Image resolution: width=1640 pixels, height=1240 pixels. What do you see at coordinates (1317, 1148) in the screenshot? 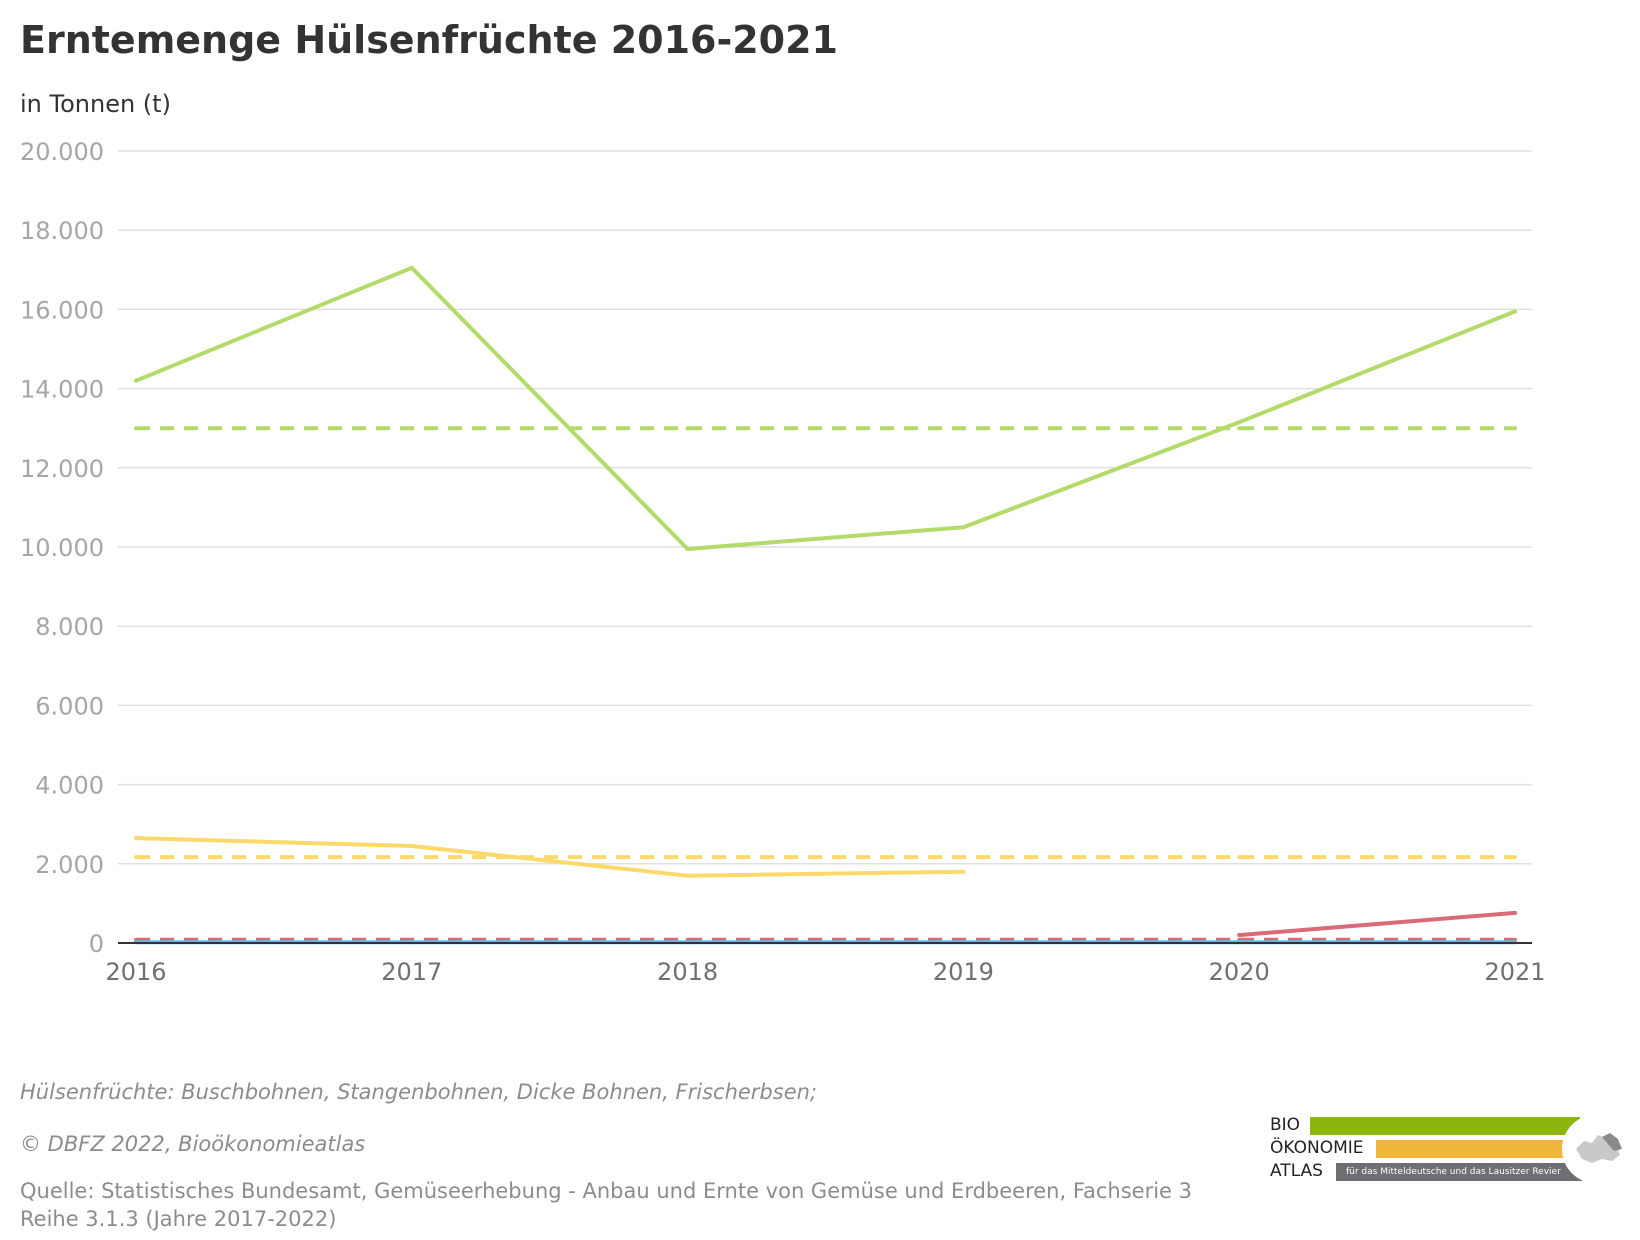
I see `logo-text-oekonomie: ÖKONOMIE` at bounding box center [1317, 1148].